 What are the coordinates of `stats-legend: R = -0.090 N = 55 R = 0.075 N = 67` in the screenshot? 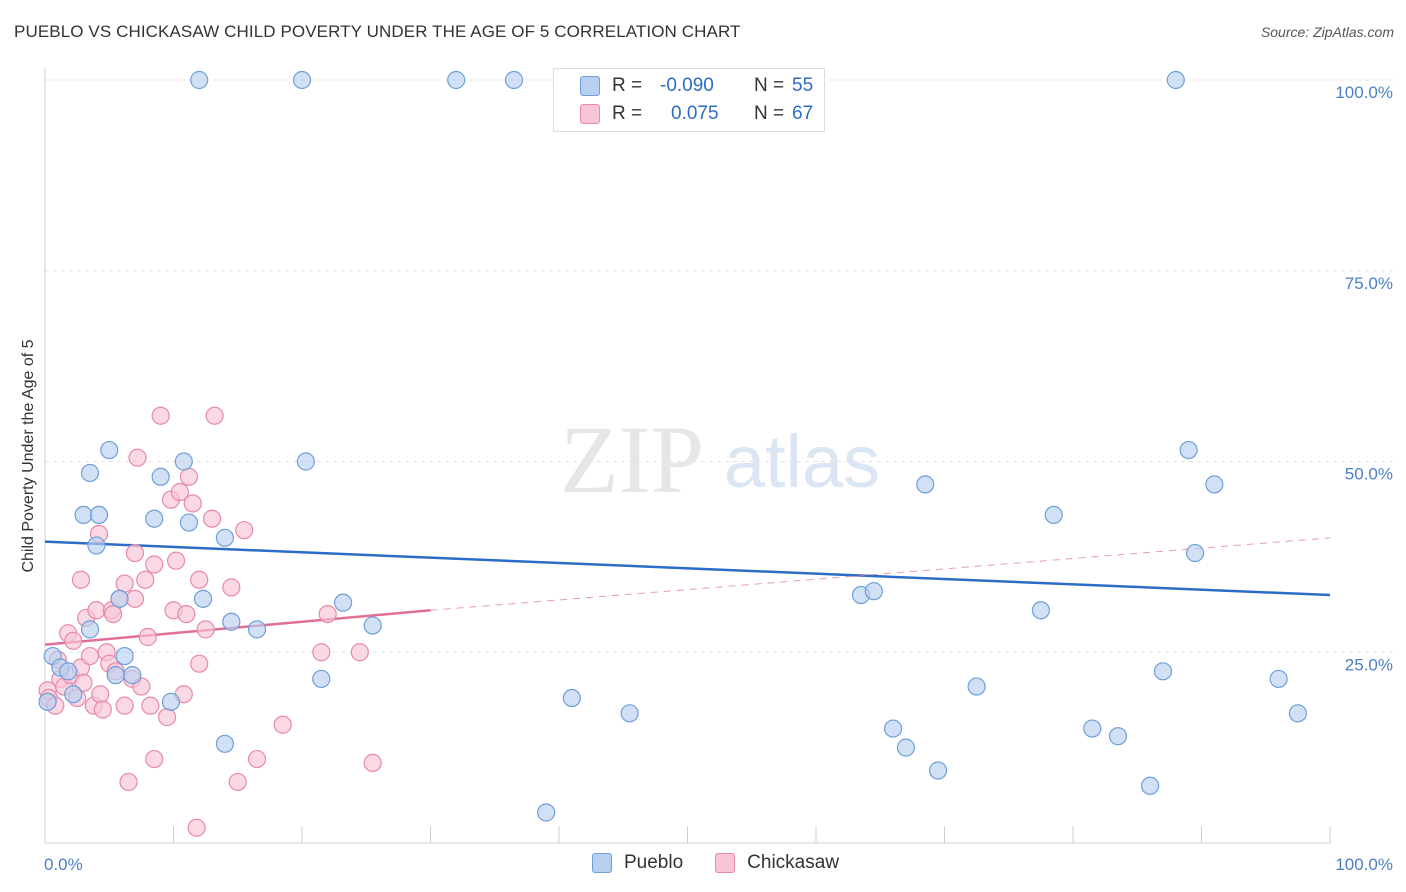 It's located at (689, 100).